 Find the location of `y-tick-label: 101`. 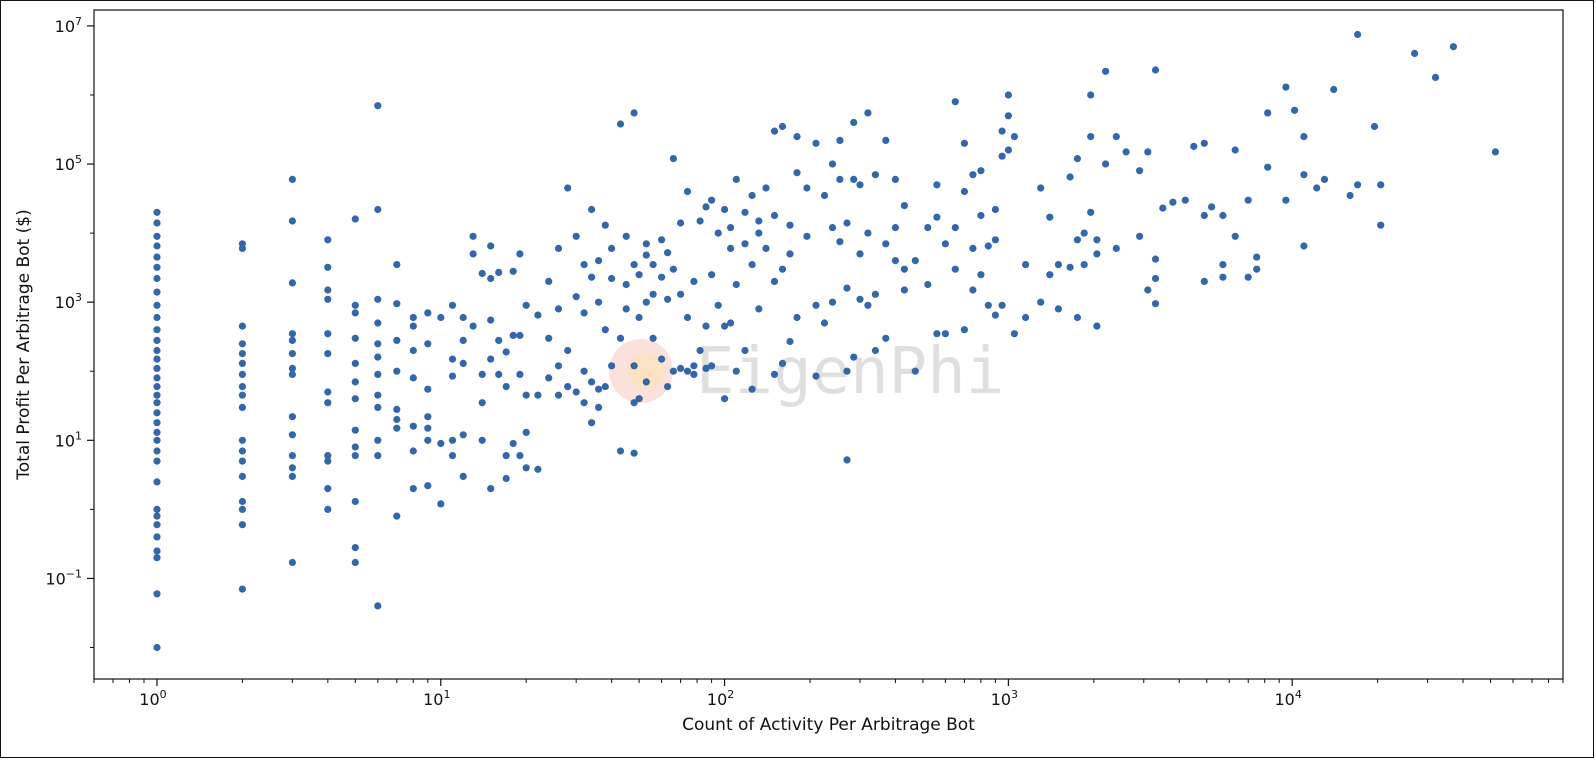

y-tick-label: 101 is located at coordinates (68, 439).